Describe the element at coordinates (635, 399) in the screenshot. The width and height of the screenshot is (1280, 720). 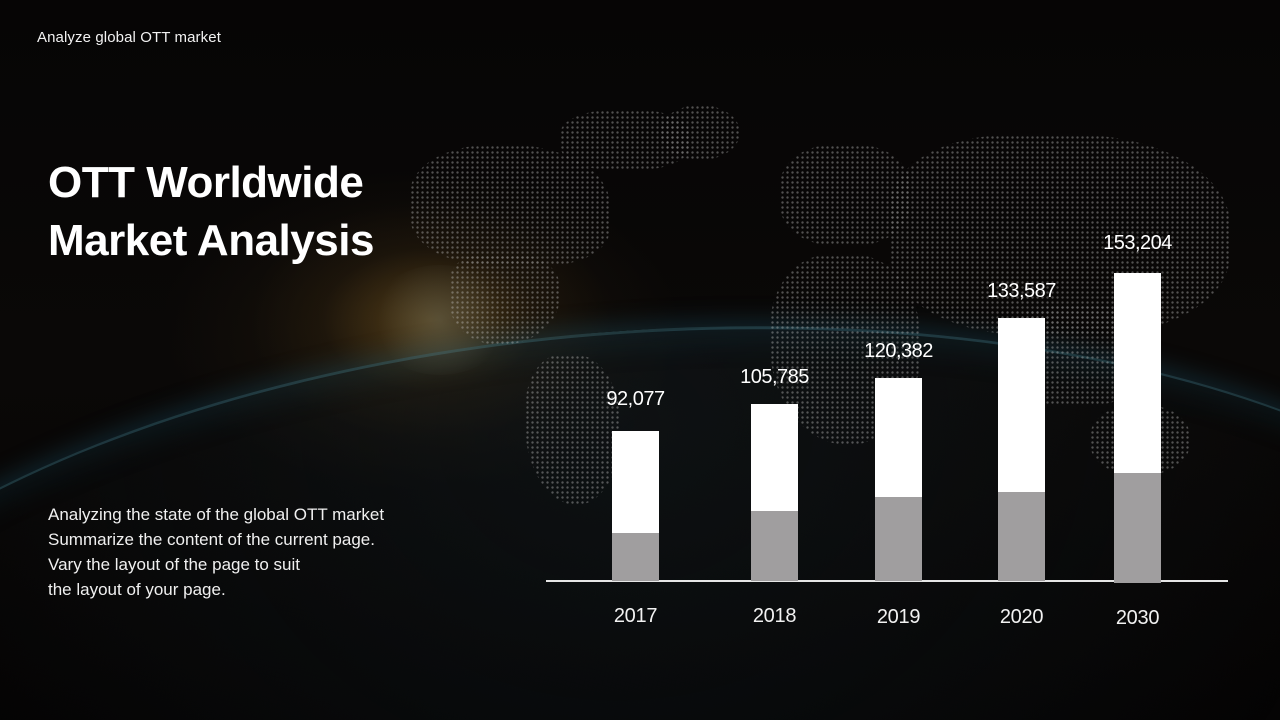
I see `value-label: 92,077` at that location.